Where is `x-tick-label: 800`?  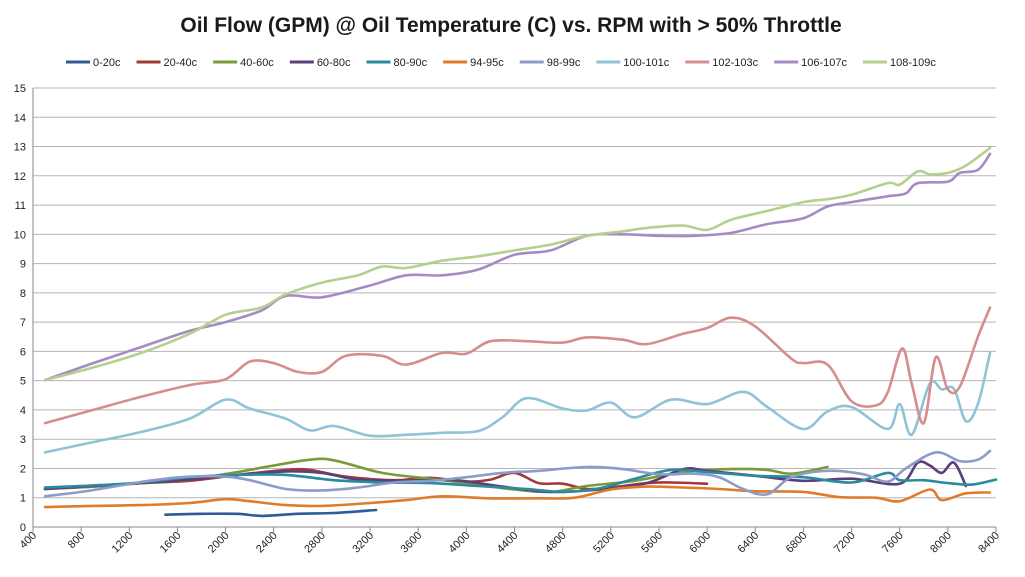
x-tick-label: 800 is located at coordinates (76, 540).